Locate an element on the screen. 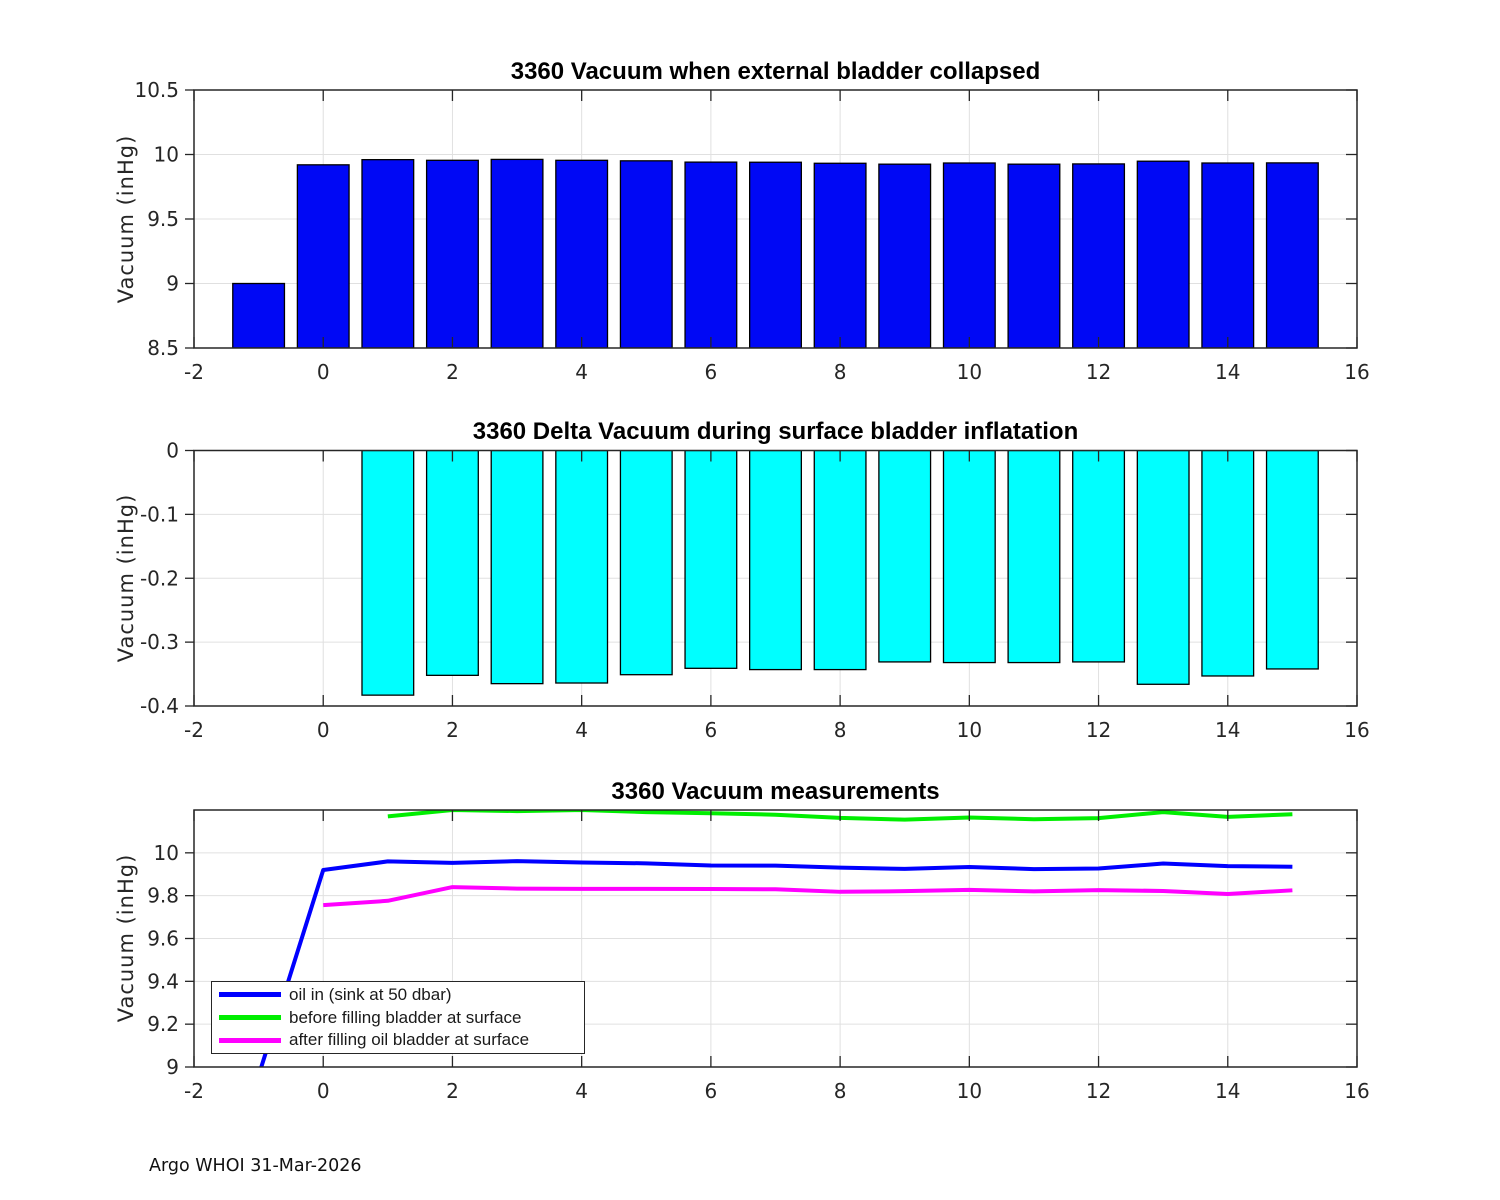  bar-vacuum-collapsed-x6 is located at coordinates (711, 254).